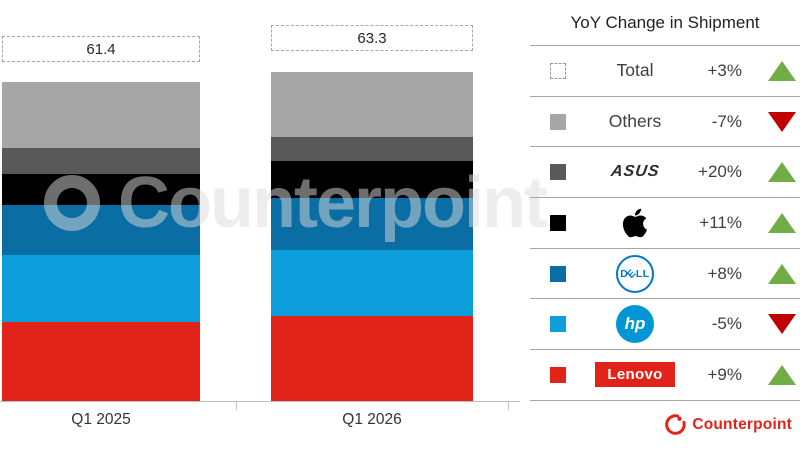  I want to click on category-label-q1-2026: Q1 2026, so click(372, 419).